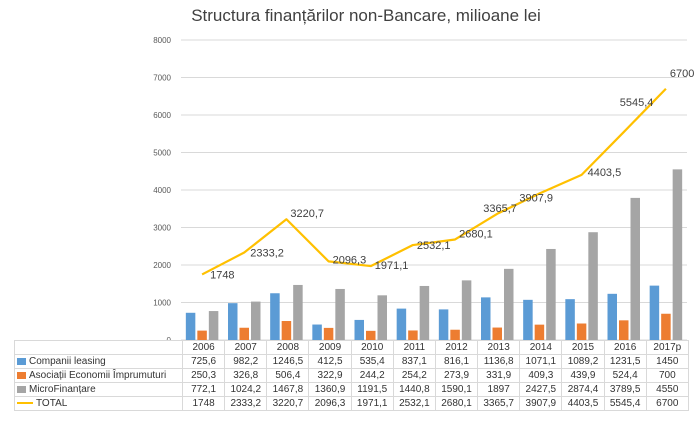  Describe the element at coordinates (500, 209) in the screenshot. I see `total-data-label: 3365,7` at that location.